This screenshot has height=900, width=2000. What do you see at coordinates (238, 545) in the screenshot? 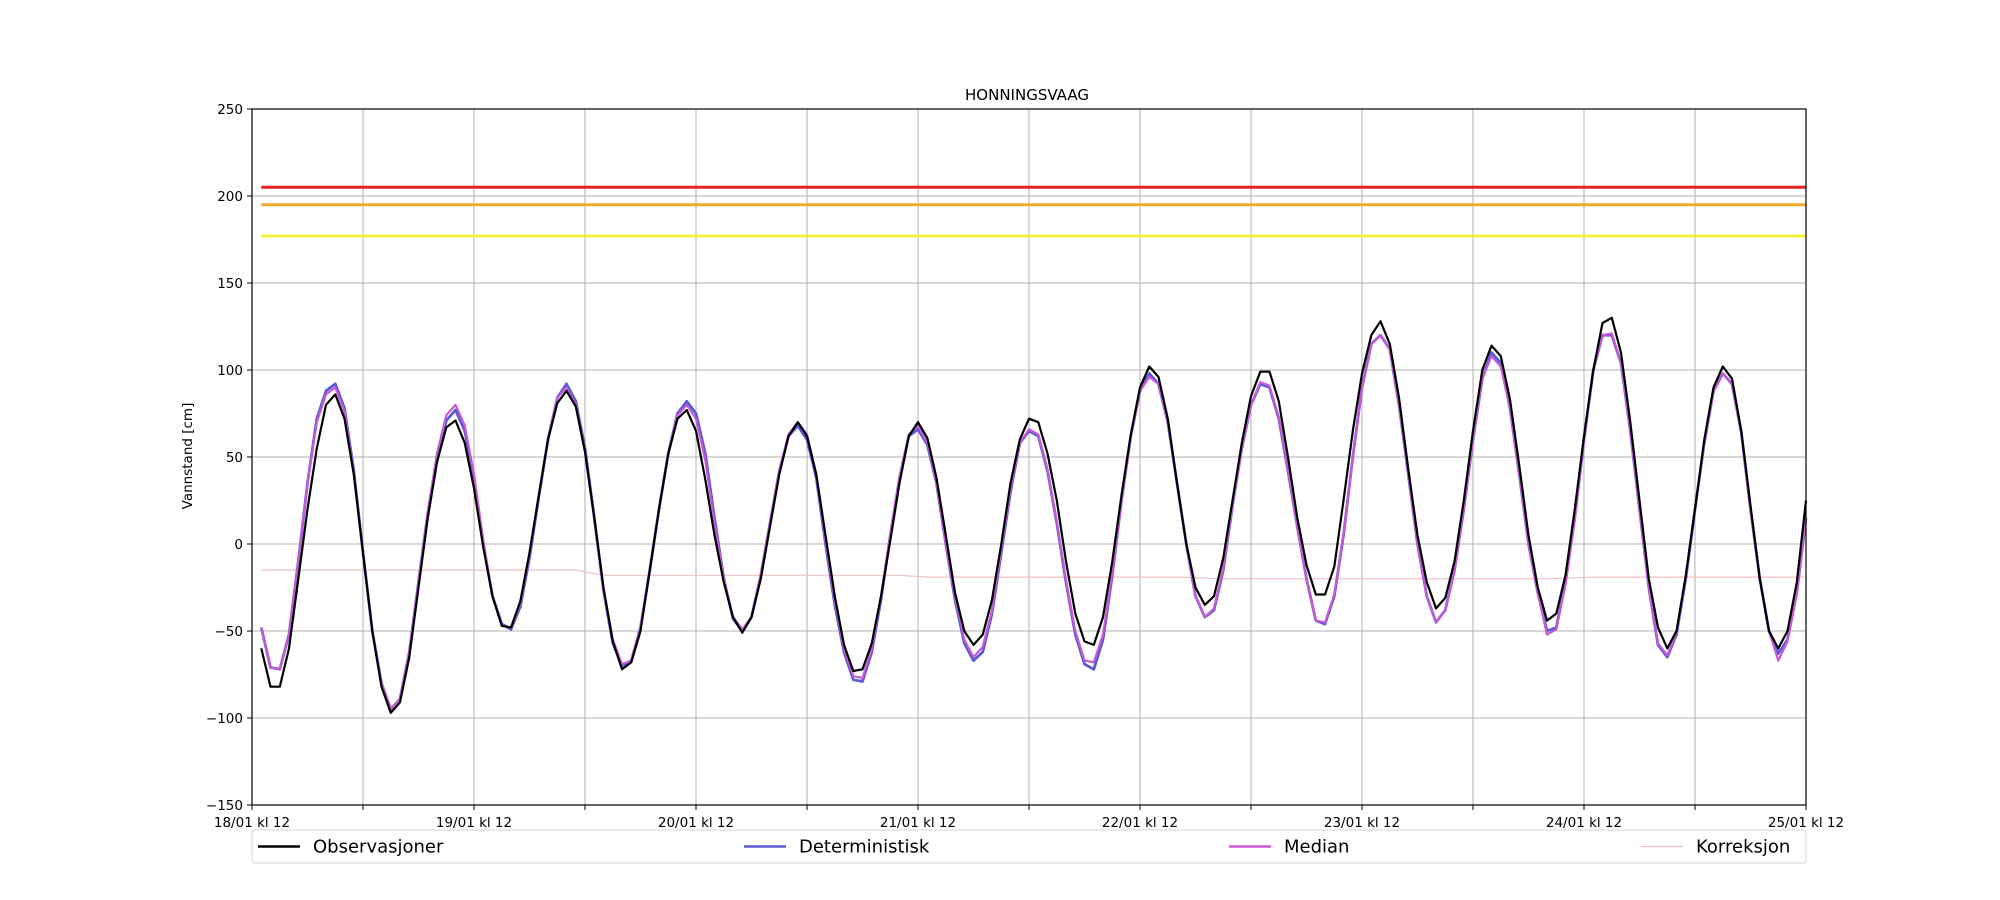
I see `y-tick-label: 0` at bounding box center [238, 545].